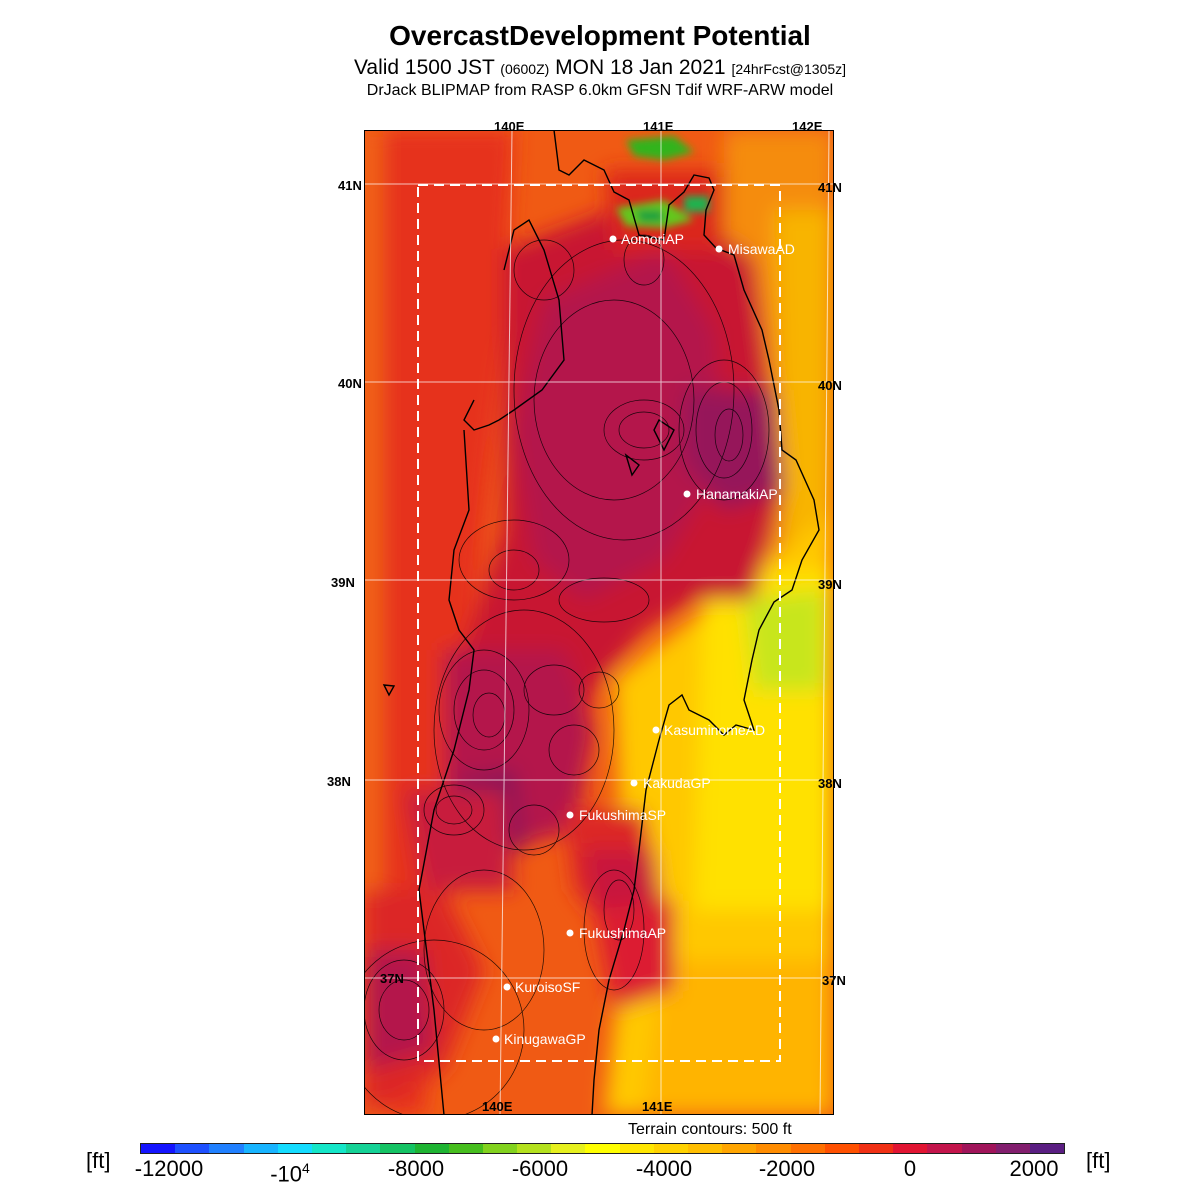 This screenshot has width=1200, height=1200. What do you see at coordinates (98, 1160) in the screenshot?
I see `colorbar-unit-left: [ft]` at bounding box center [98, 1160].